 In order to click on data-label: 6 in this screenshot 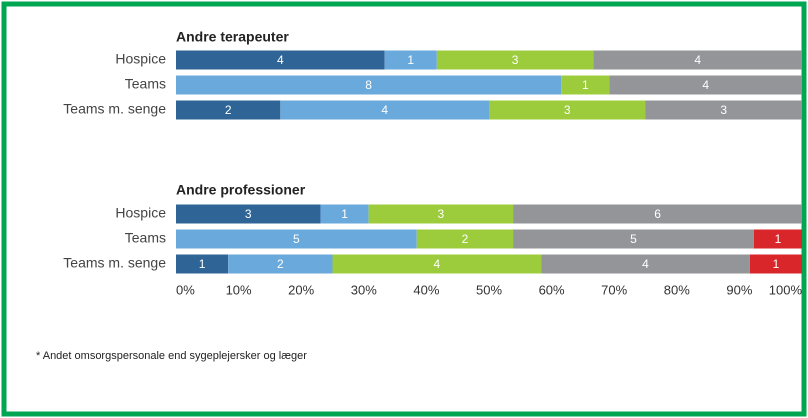, I will do `click(657, 214)`.